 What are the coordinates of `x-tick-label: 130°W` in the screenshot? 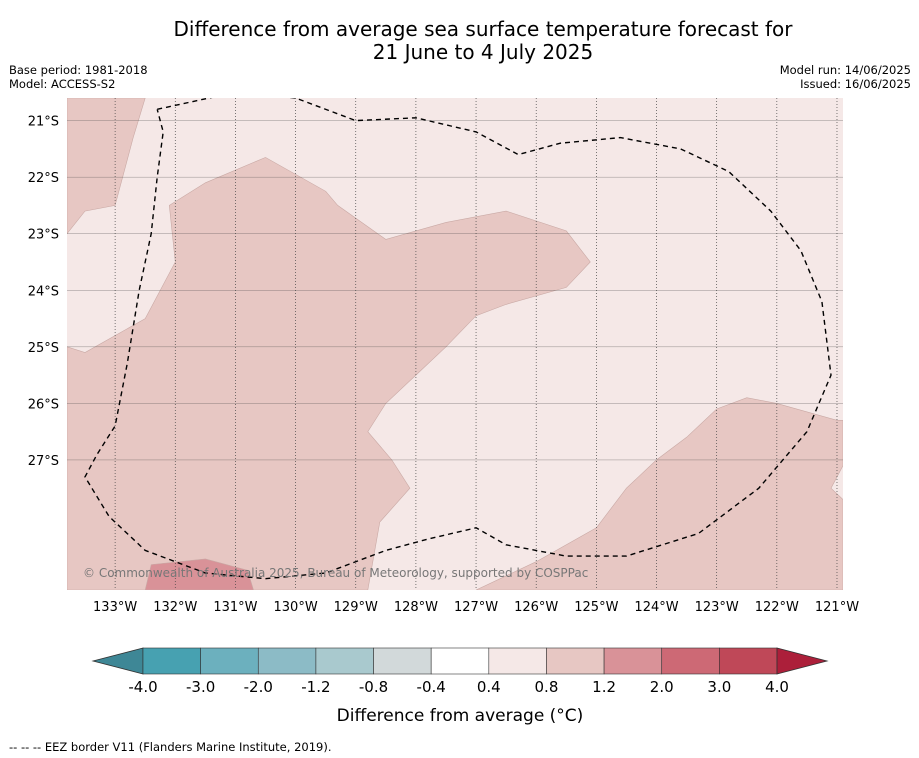 It's located at (296, 607).